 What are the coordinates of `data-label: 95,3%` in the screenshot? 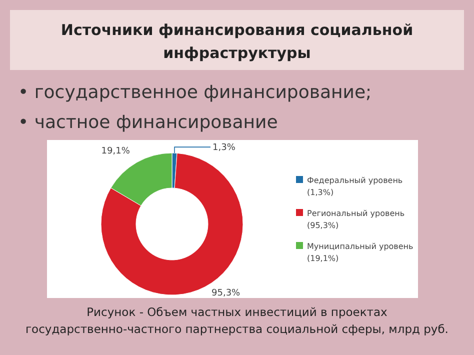 It's located at (226, 293).